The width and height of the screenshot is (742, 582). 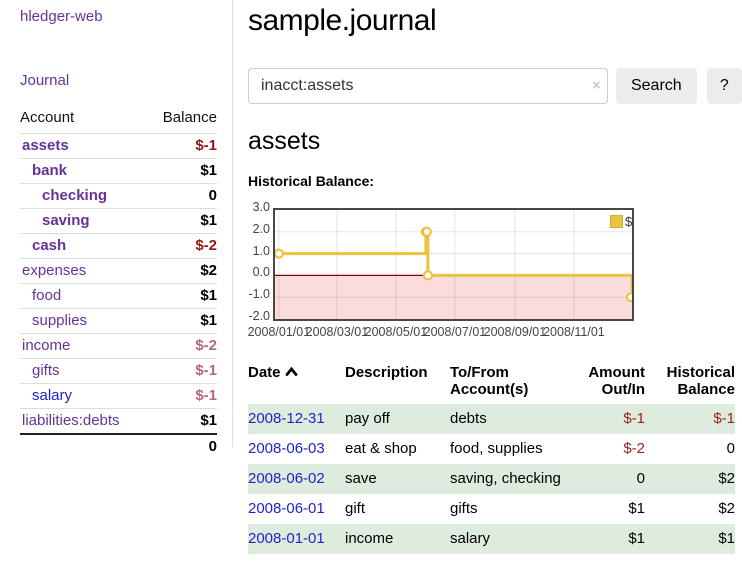 I want to click on account-link-bank: bank, so click(x=50, y=170).